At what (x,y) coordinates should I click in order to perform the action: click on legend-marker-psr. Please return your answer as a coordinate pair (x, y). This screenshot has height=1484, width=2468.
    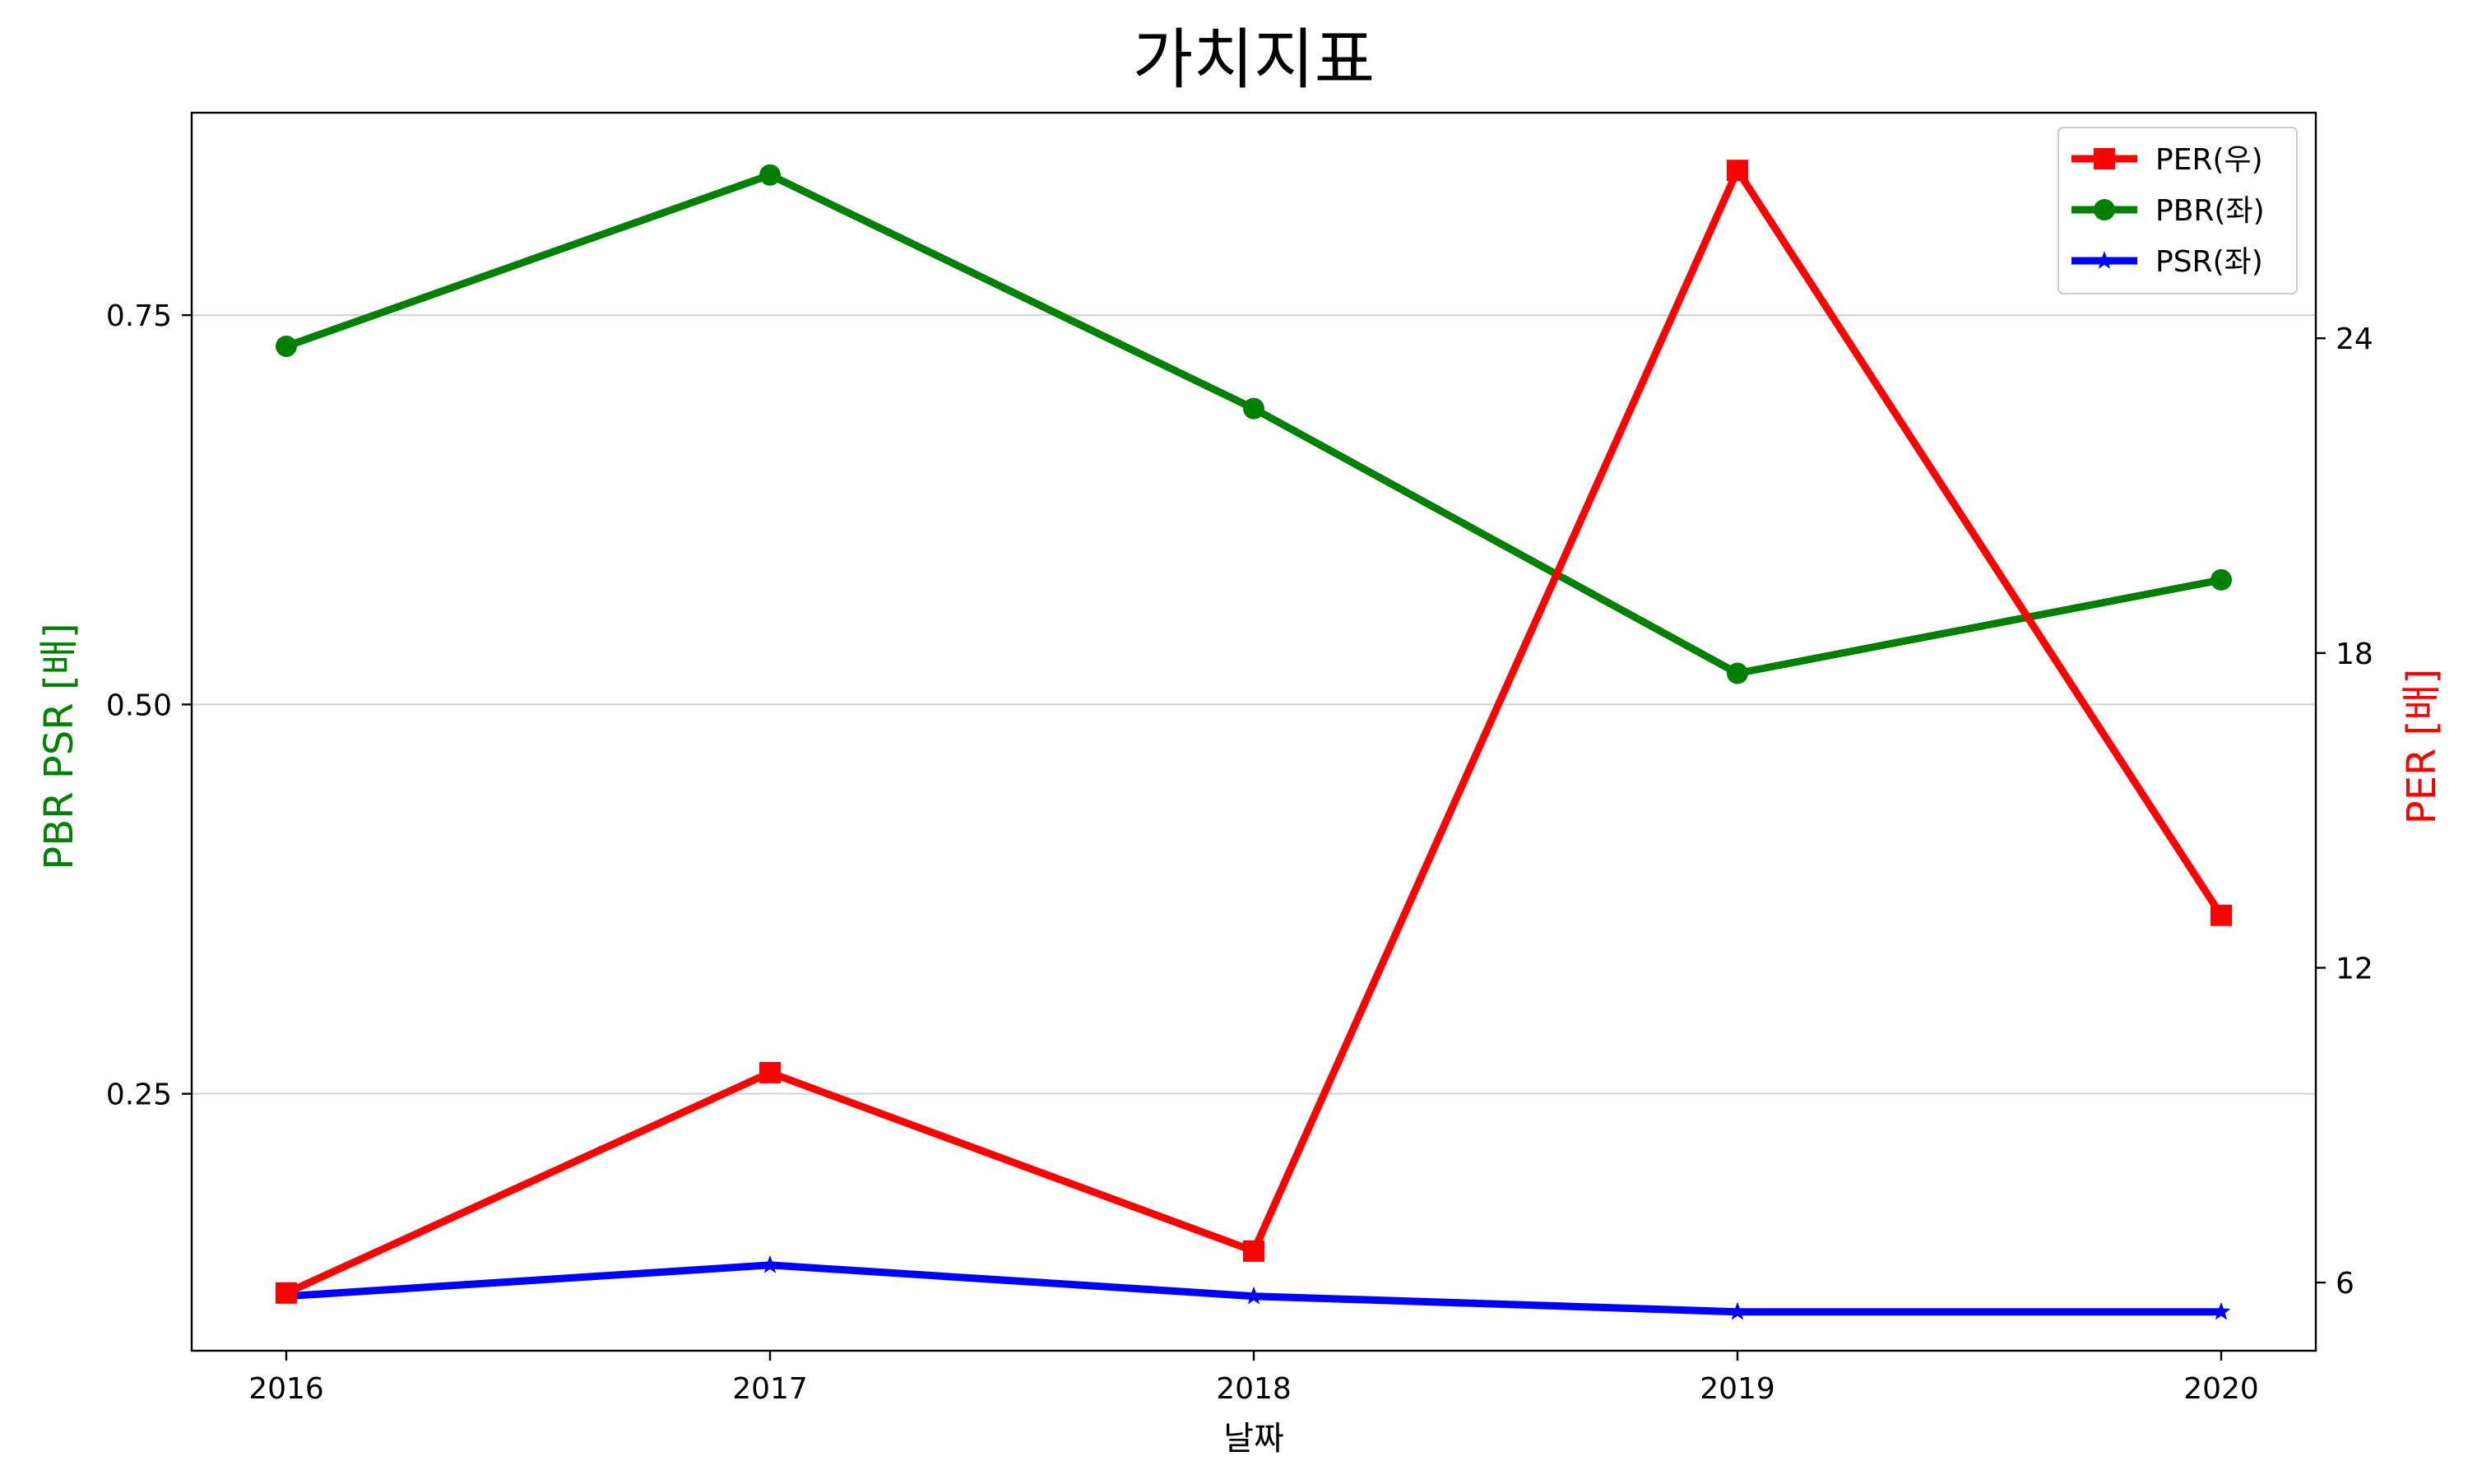
    Looking at the image, I should click on (2104, 260).